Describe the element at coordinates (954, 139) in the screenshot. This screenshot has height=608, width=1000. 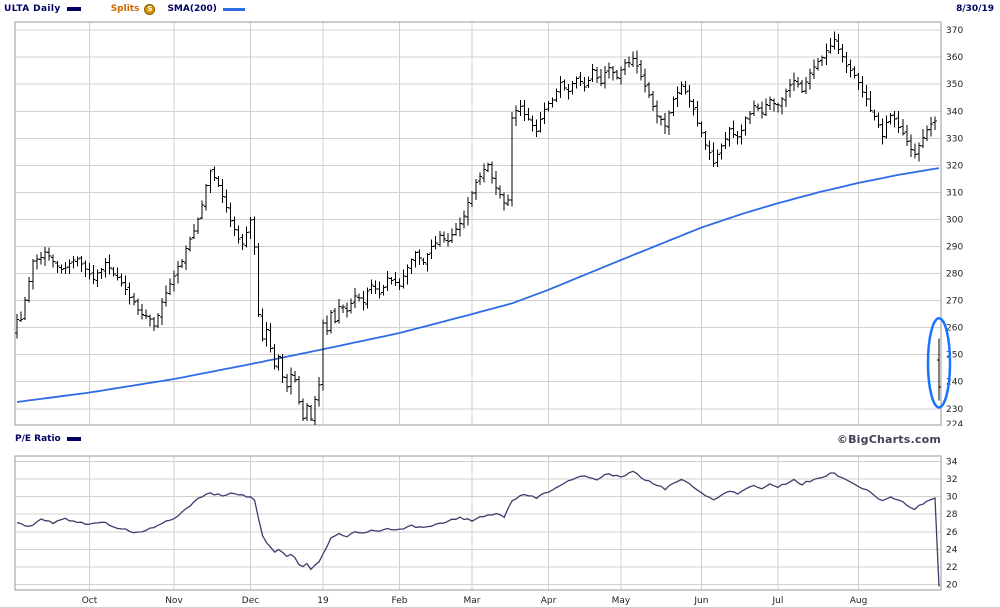
I see `svg-text: 330` at that location.